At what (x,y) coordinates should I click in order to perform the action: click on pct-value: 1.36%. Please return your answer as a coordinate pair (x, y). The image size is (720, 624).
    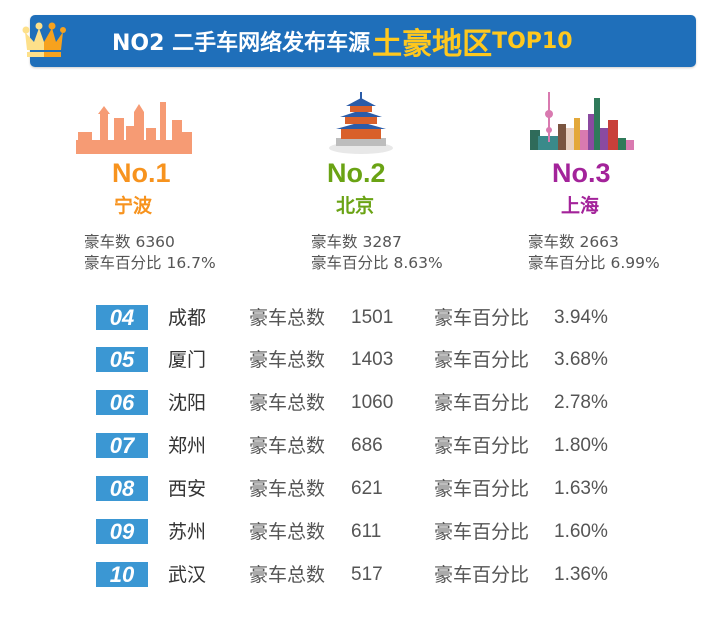
    Looking at the image, I should click on (581, 574).